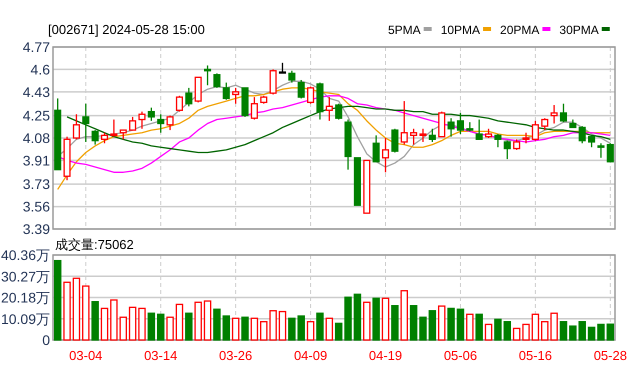 This screenshot has width=627, height=369. Describe the element at coordinates (36, 92) in the screenshot. I see `y-tick-label: 4.43` at that location.